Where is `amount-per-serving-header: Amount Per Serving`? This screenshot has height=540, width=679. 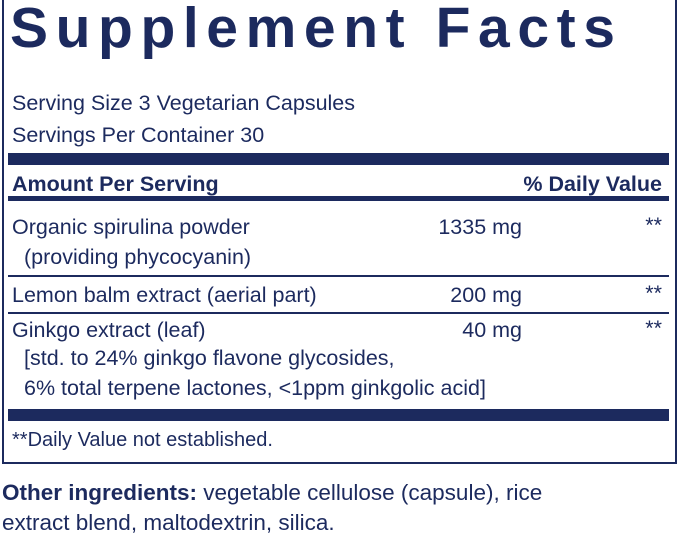
amount-per-serving-header: Amount Per Serving is located at coordinates (115, 184).